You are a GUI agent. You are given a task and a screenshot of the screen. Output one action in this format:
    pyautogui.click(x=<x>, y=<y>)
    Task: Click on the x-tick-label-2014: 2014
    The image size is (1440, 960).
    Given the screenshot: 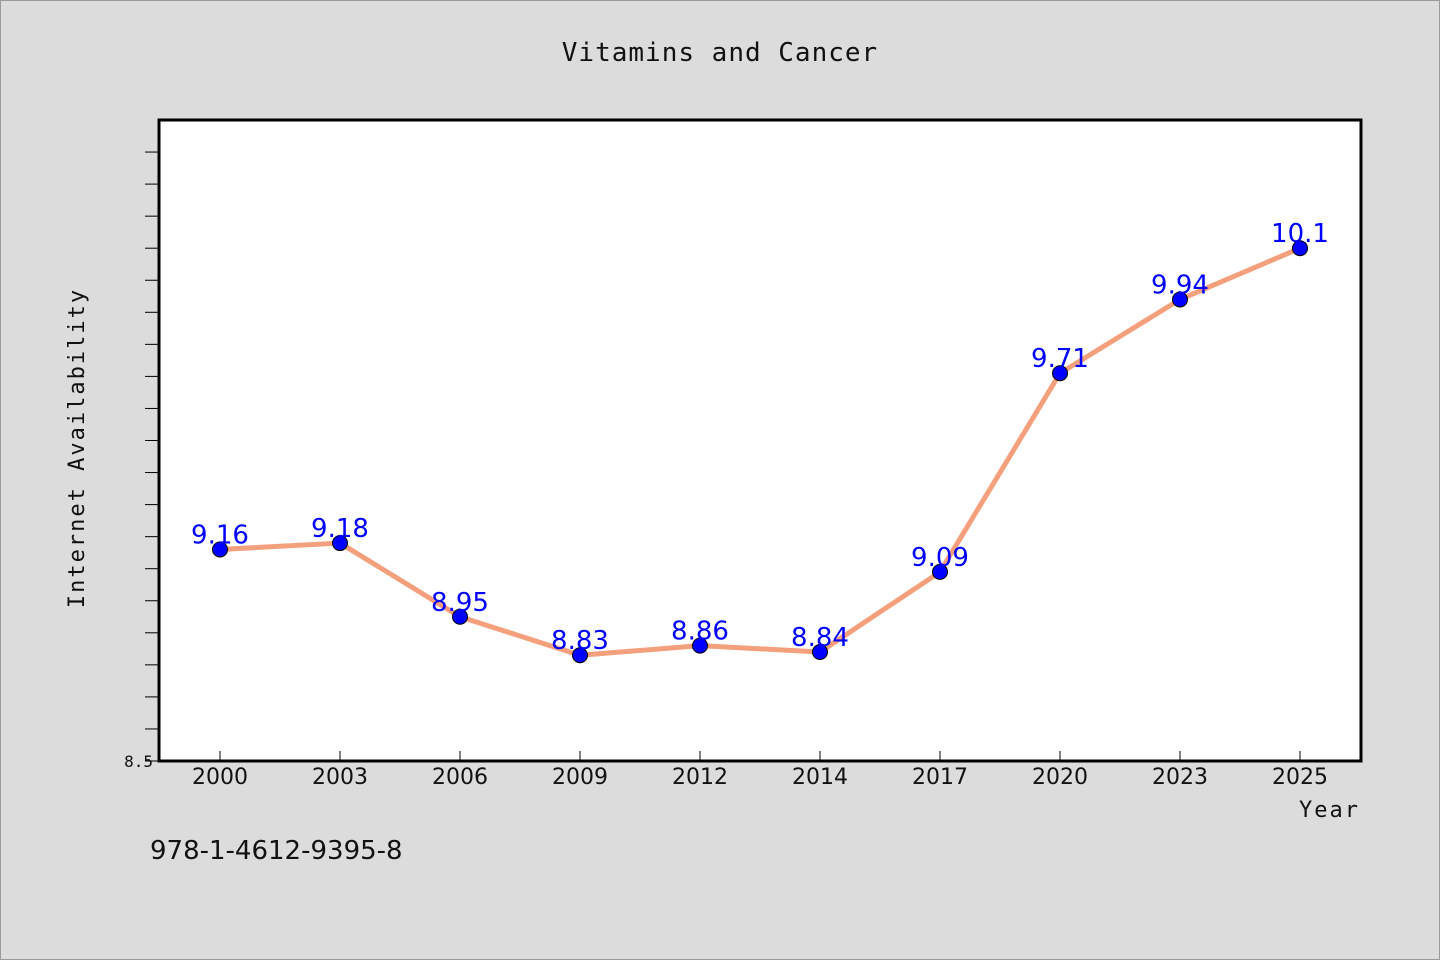 What is the action you would take?
    pyautogui.click(x=820, y=777)
    